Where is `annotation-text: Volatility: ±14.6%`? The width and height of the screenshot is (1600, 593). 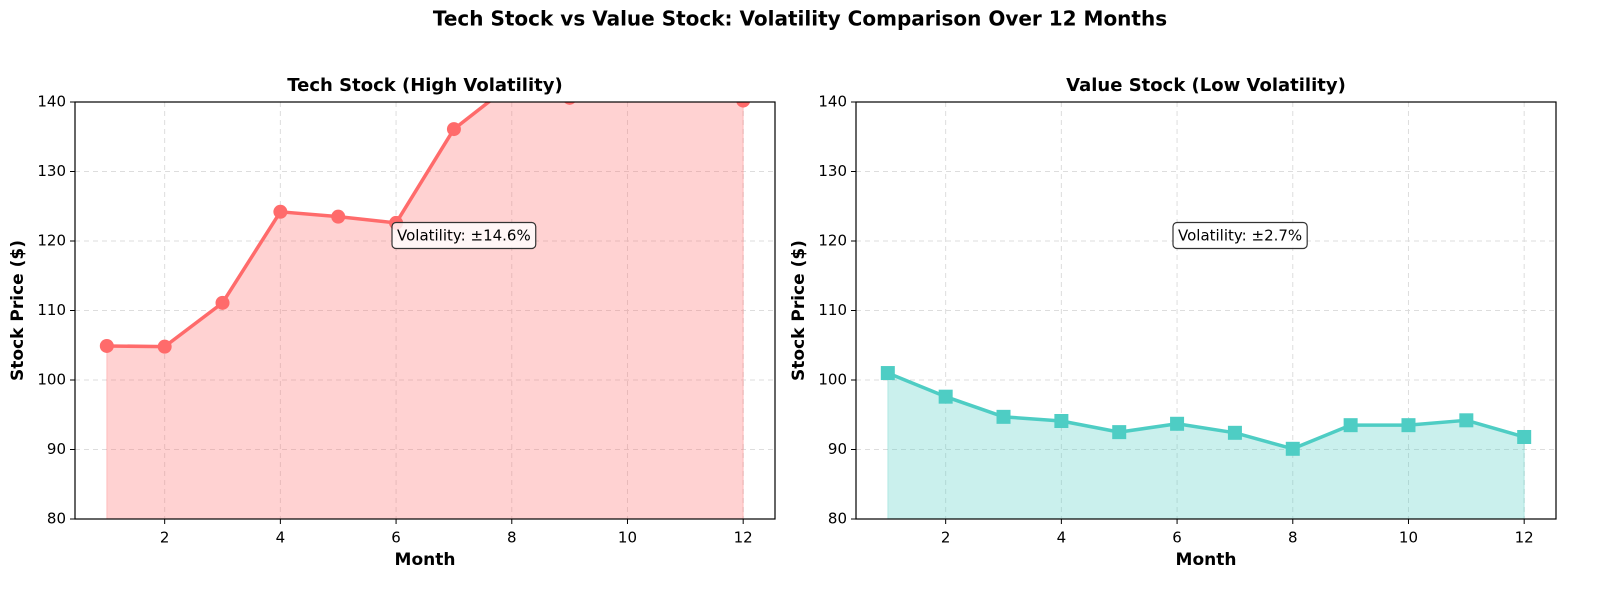
annotation-text: Volatility: ±14.6% is located at coordinates (464, 236).